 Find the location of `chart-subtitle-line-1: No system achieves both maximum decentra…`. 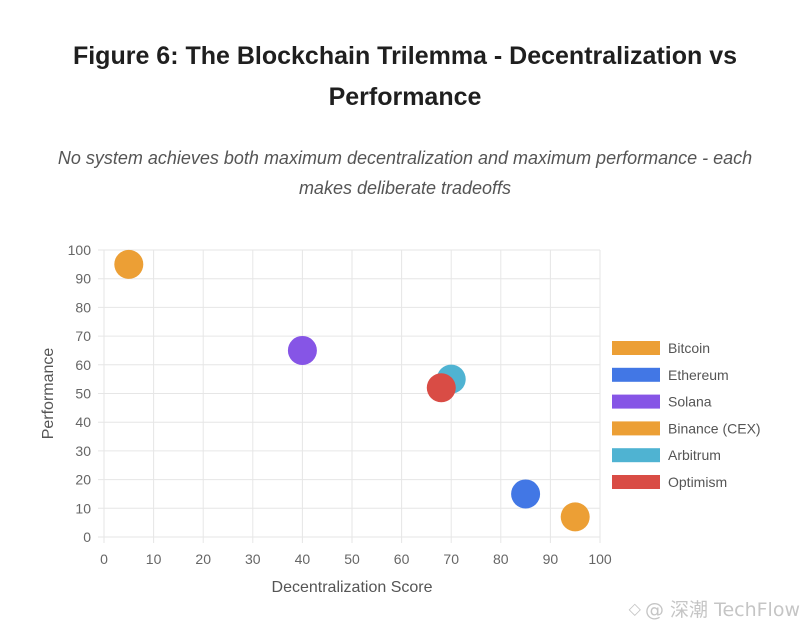

chart-subtitle-line-1: No system achieves both maximum decentra… is located at coordinates (405, 158).